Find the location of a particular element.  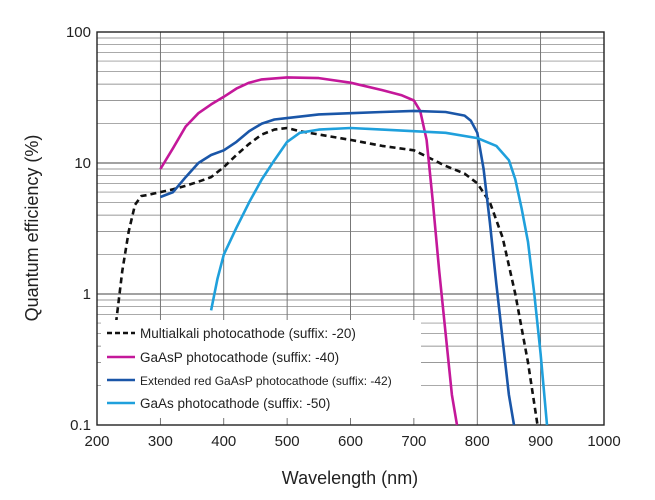

legend-background is located at coordinates (261, 369).